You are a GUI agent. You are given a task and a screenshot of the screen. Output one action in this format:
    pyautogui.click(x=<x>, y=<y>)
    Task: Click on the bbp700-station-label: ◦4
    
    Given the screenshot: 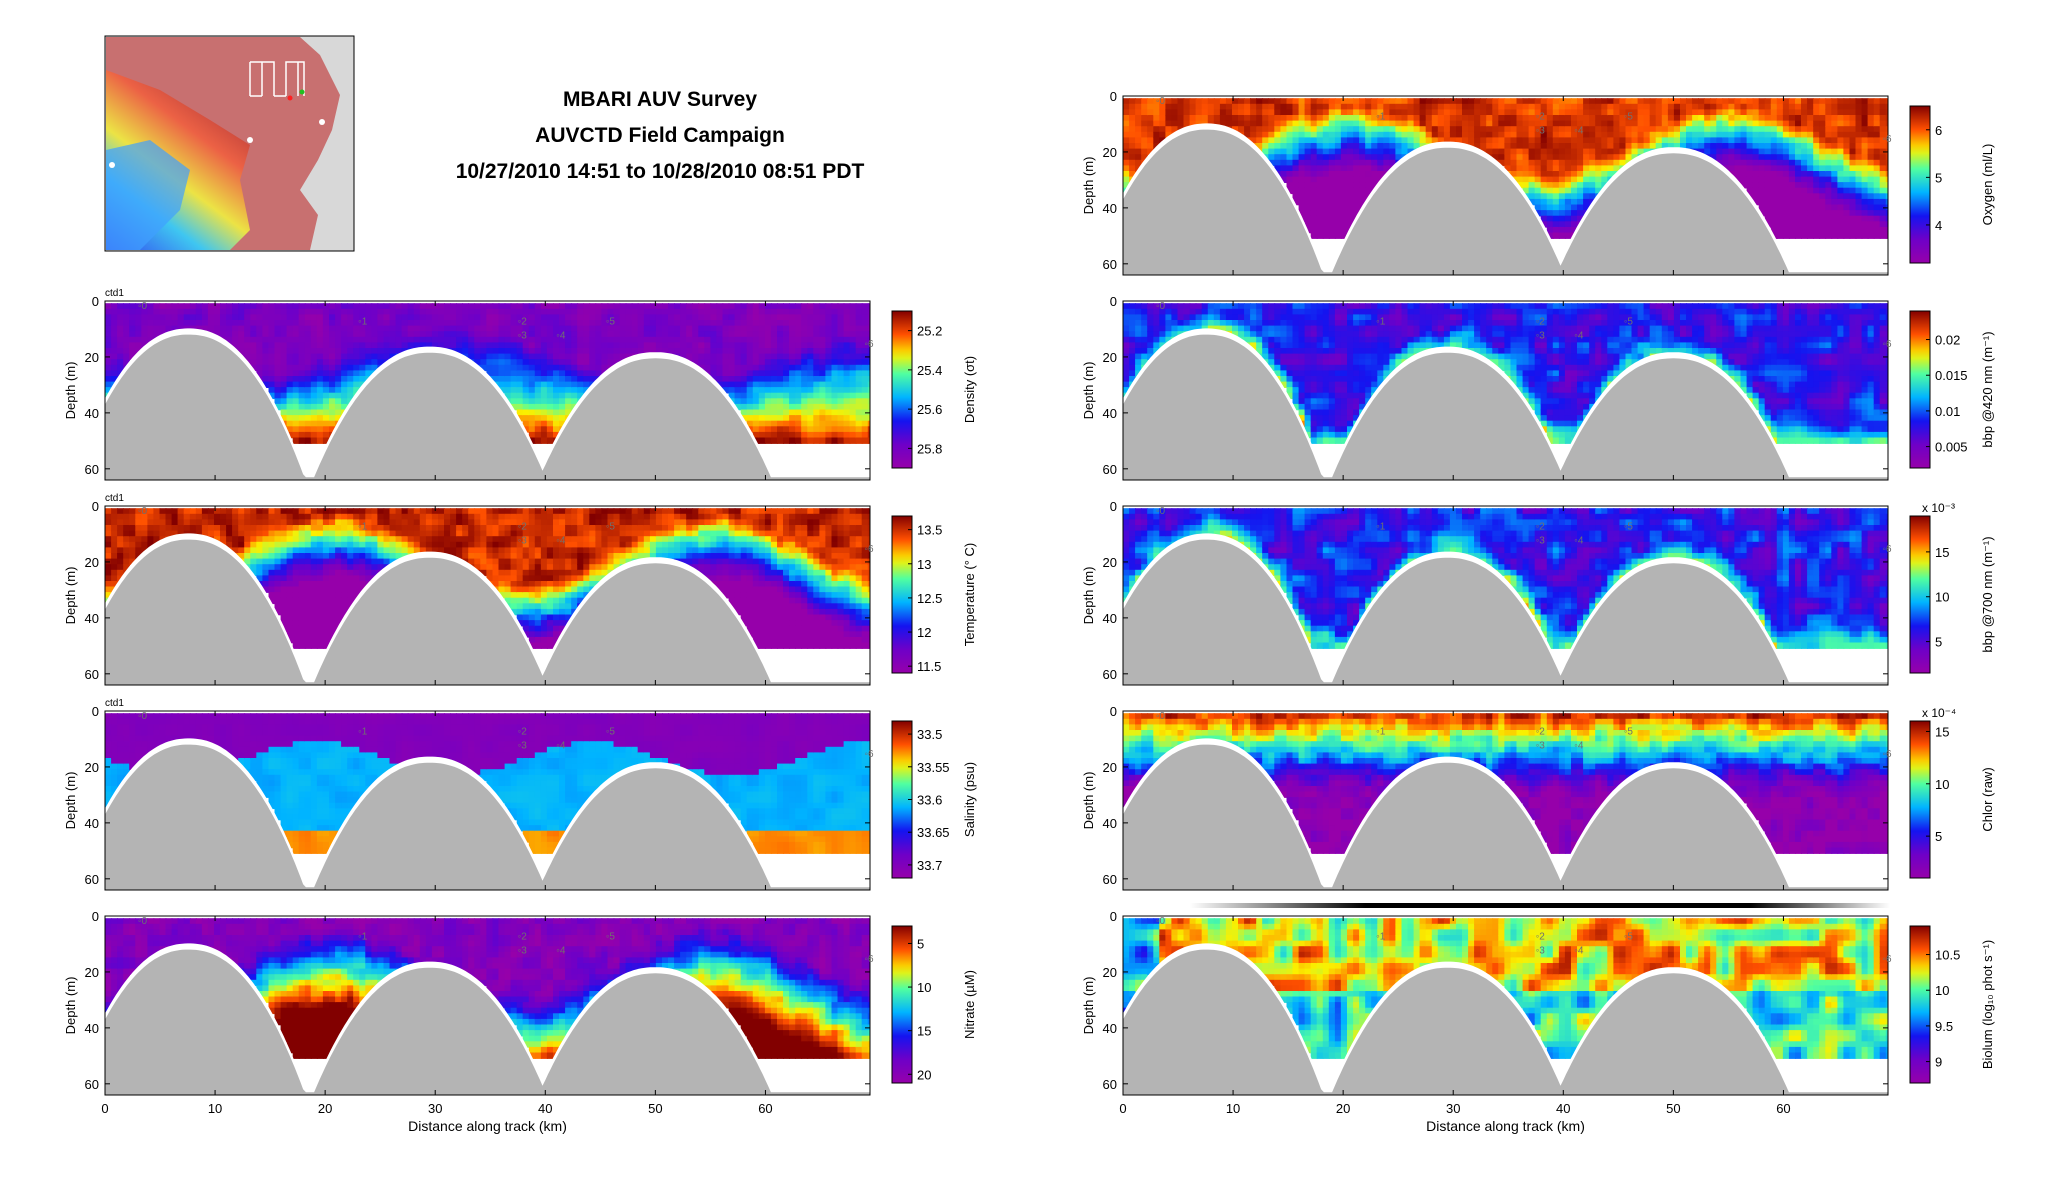 What is the action you would take?
    pyautogui.click(x=1579, y=541)
    